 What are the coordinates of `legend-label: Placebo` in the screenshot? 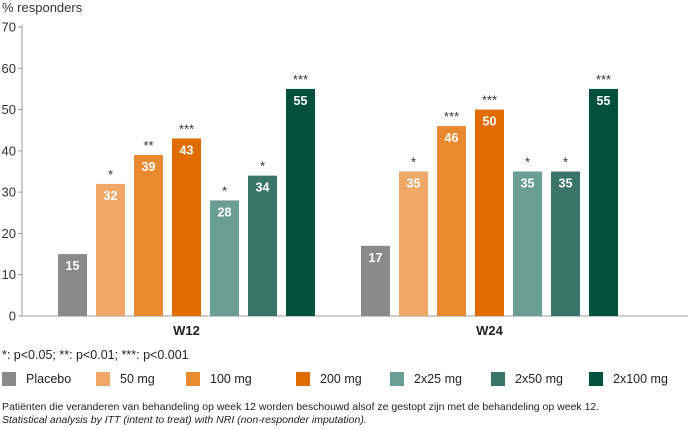 It's located at (49, 379).